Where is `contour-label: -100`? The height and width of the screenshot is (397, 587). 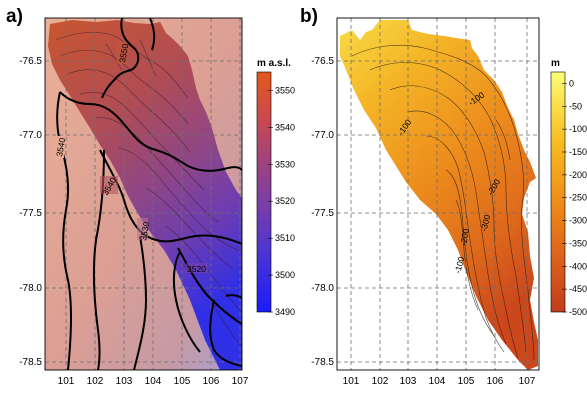 contour-label: -100 is located at coordinates (459, 264).